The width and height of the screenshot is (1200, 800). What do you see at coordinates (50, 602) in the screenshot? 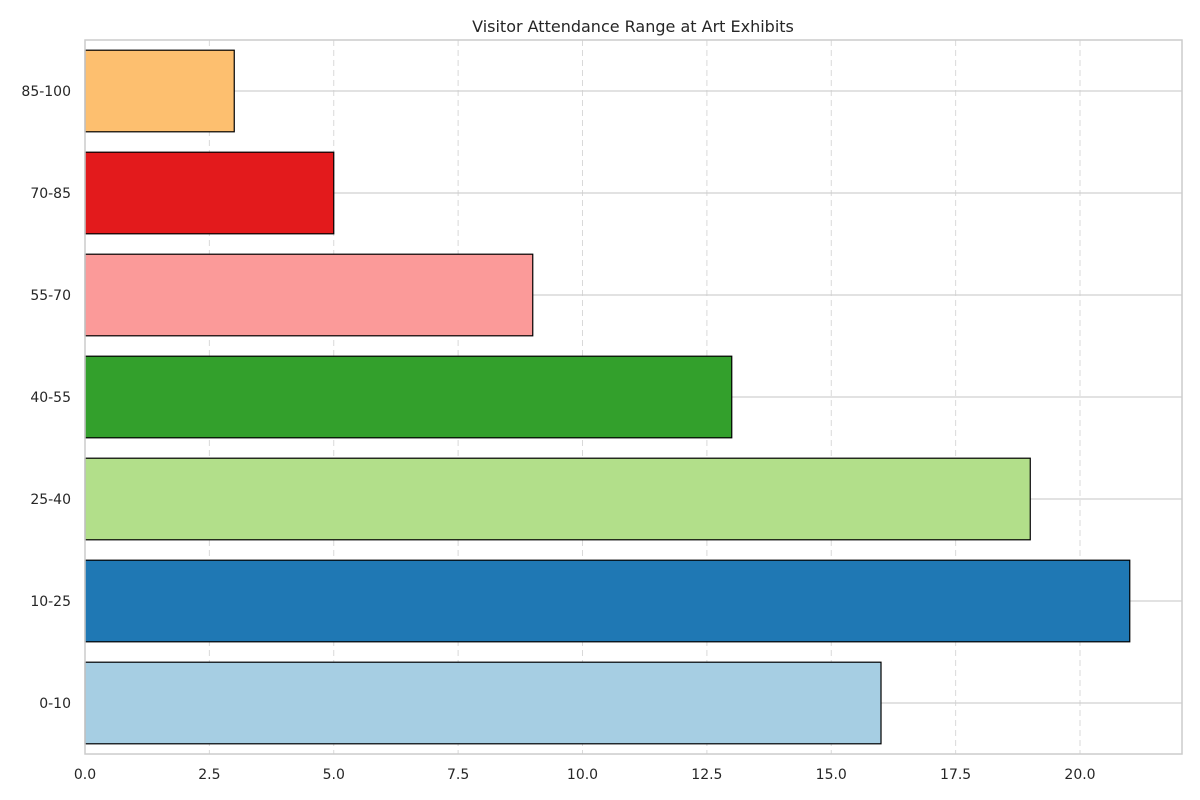
I see `y-tick-label: 10-25` at bounding box center [50, 602].